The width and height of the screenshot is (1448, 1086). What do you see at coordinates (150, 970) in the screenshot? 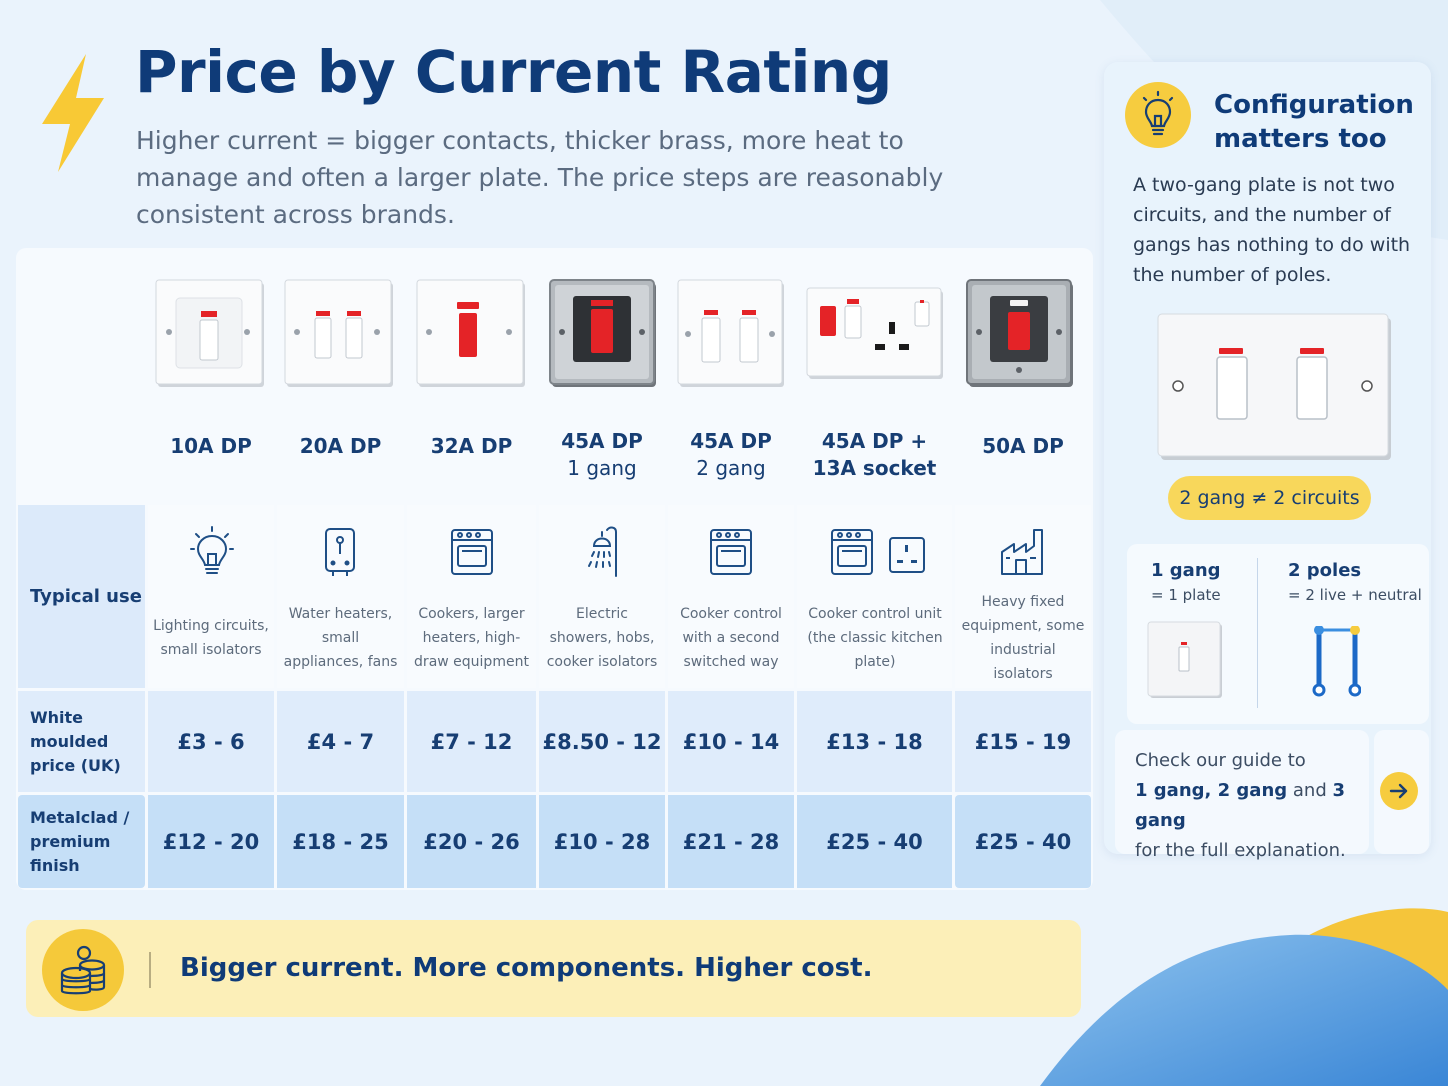
I see `banner-divider` at bounding box center [150, 970].